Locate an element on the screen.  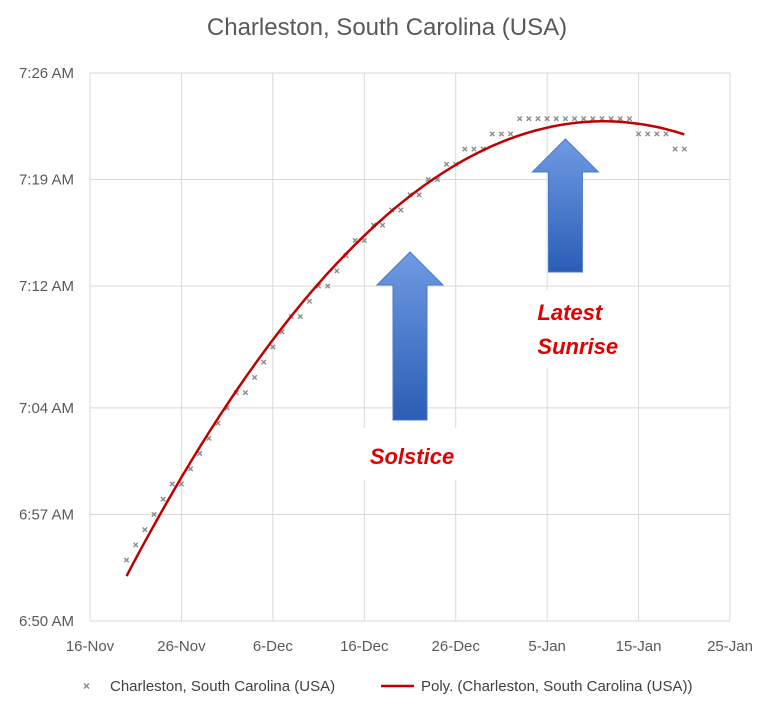
x-tick-label: 15-Jan is located at coordinates (639, 646).